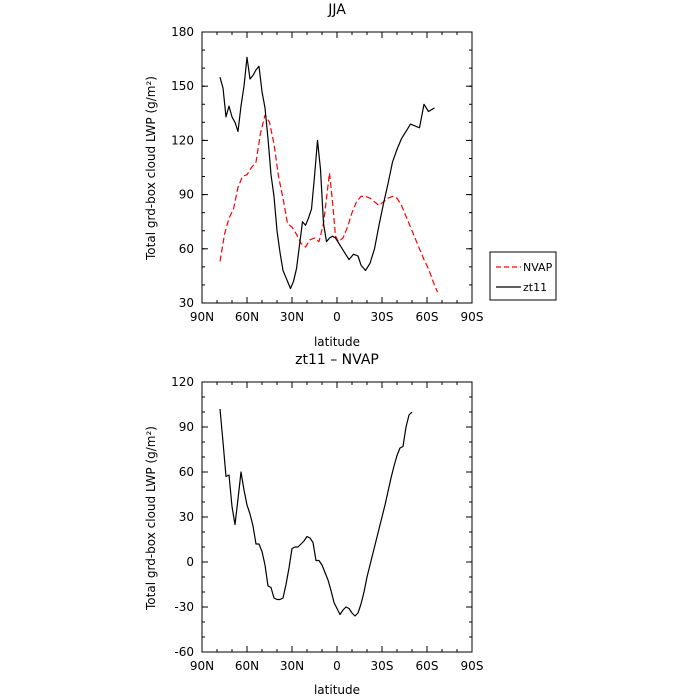  Describe the element at coordinates (151, 518) in the screenshot. I see `bottom-y-axis-label: Total grd-box cloud LWP (g/m²)` at that location.